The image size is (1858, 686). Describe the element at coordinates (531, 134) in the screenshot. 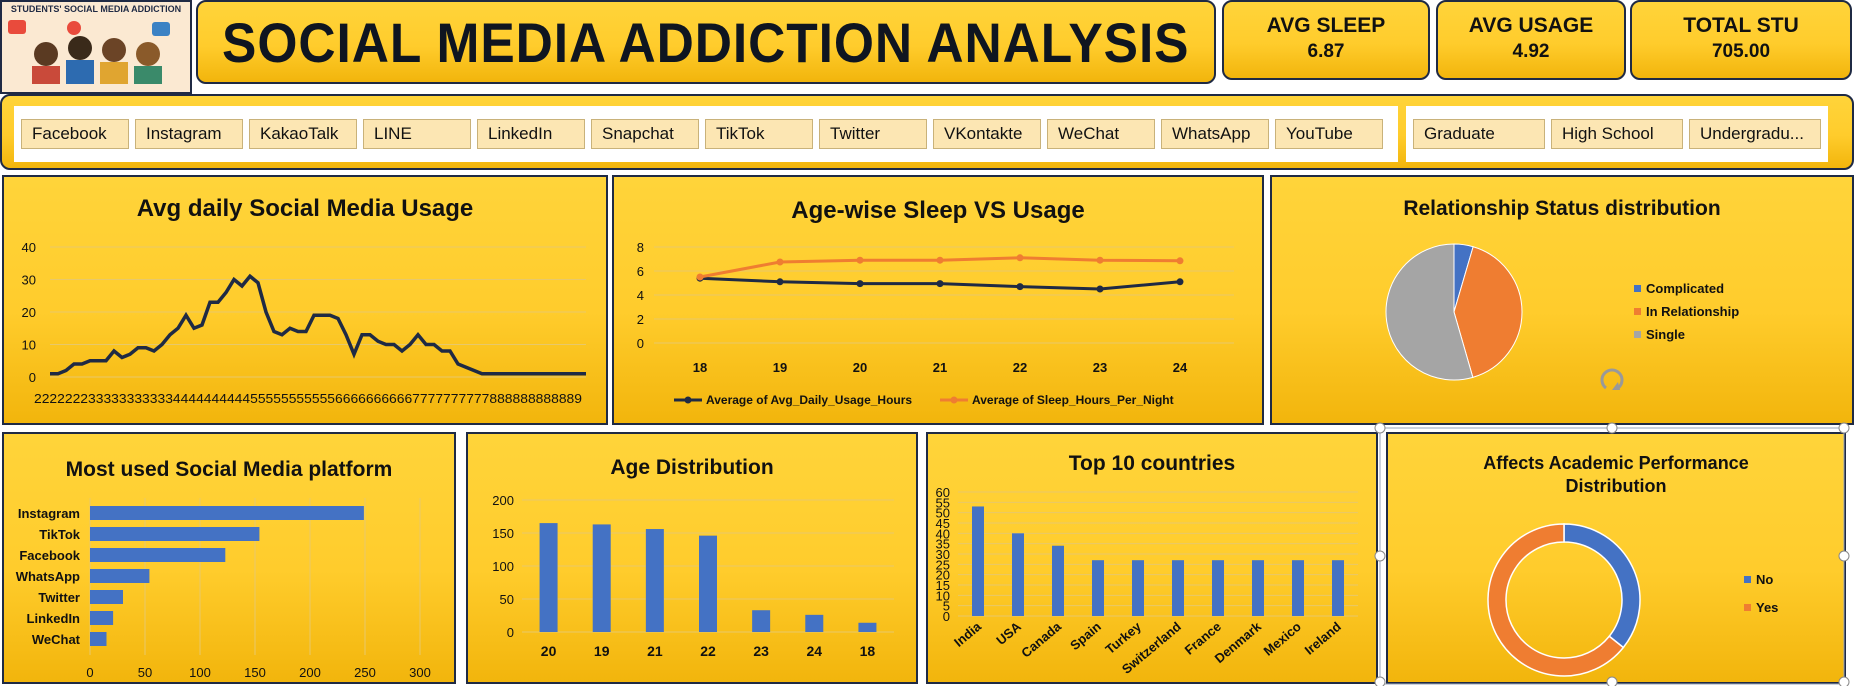

I see `slicer-item-linkedin: LinkedIn` at that location.